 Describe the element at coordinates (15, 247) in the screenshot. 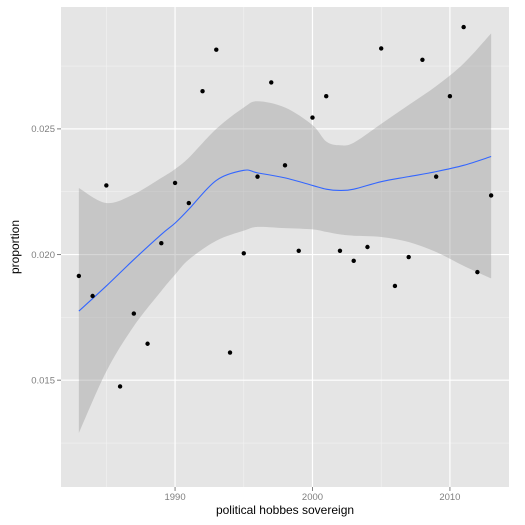

I see `y-axis-title: proportion` at that location.